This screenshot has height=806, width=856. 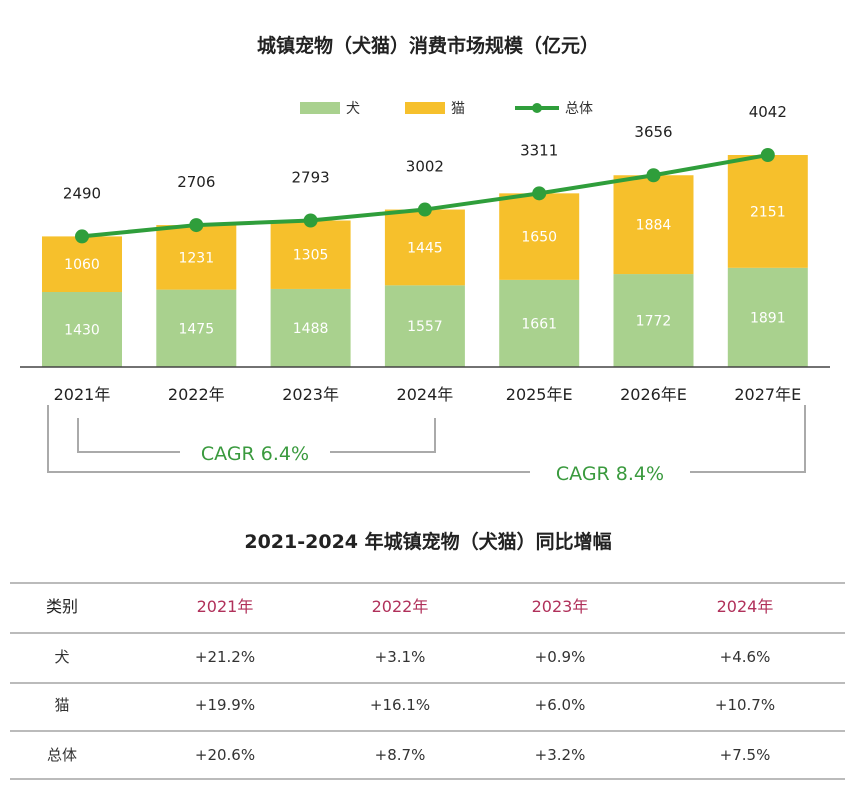 I want to click on table-cell-2-1: +20.6%, so click(x=225, y=755).